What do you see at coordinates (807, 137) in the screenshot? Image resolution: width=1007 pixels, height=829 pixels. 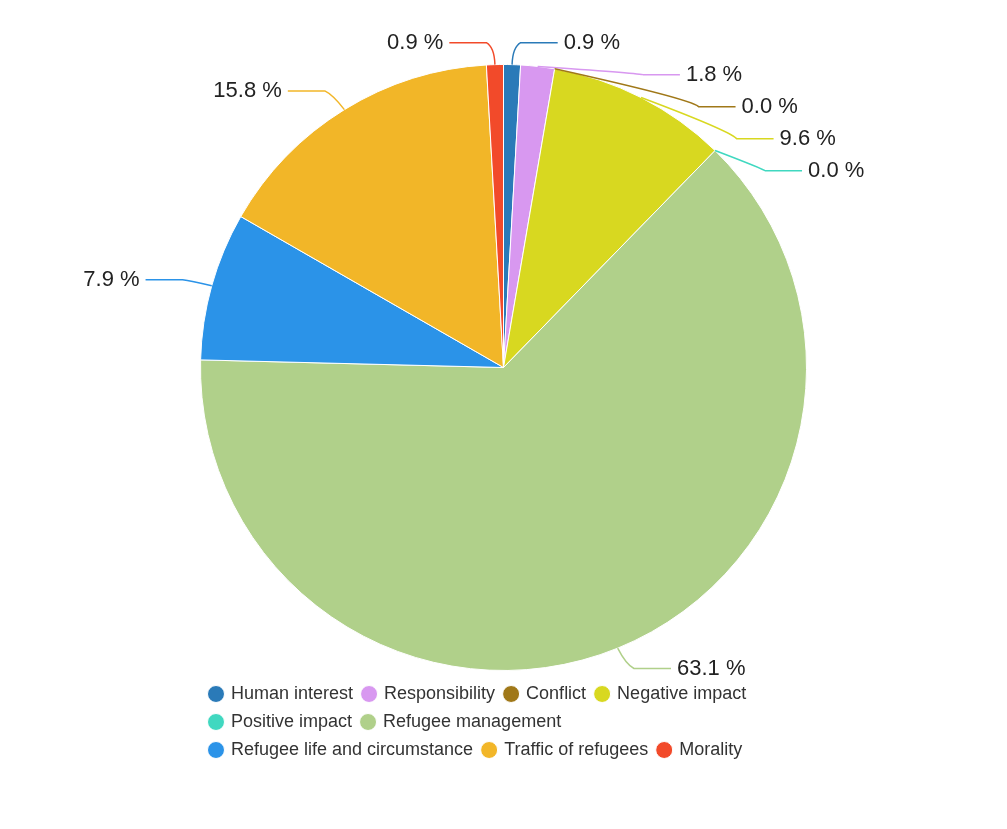 I see `data-label: 9.6 %` at bounding box center [807, 137].